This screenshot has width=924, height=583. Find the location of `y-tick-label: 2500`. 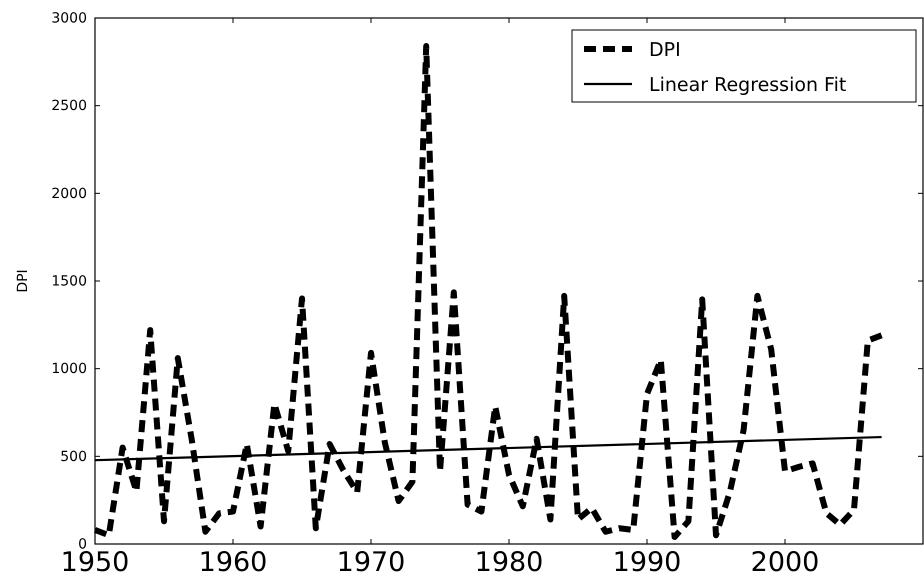

y-tick-label: 2500 is located at coordinates (69, 106).